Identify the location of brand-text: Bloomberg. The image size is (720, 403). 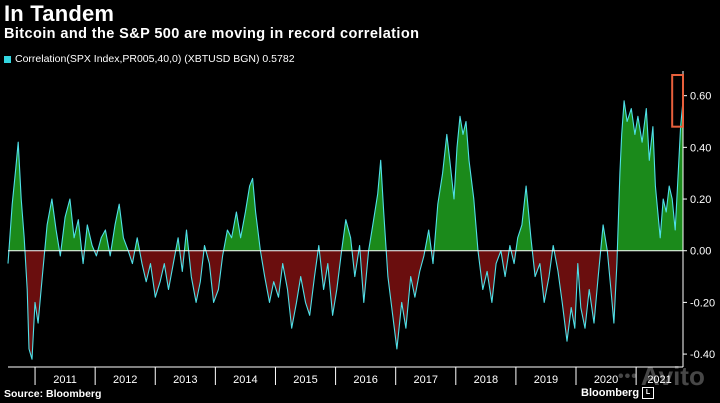
(610, 393).